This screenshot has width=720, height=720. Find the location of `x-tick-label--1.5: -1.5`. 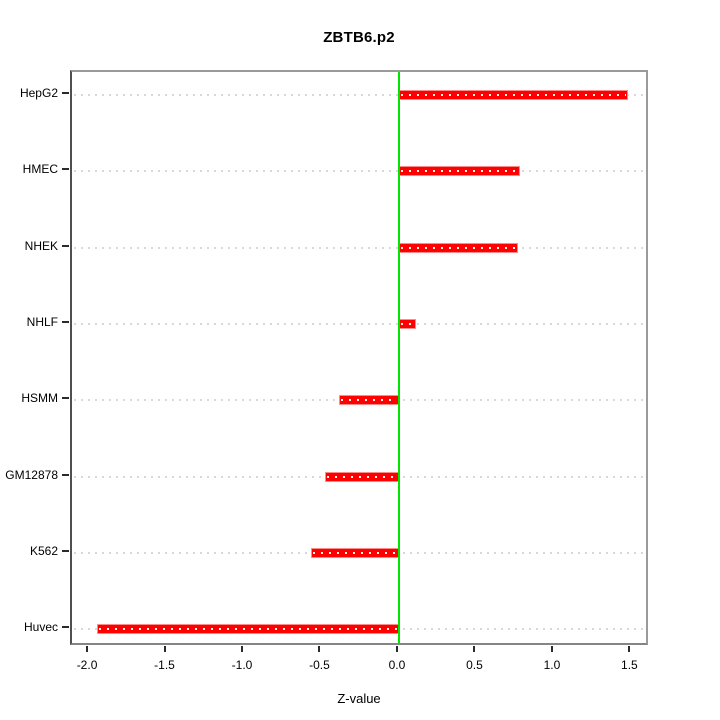

x-tick-label--1.5: -1.5 is located at coordinates (164, 665).